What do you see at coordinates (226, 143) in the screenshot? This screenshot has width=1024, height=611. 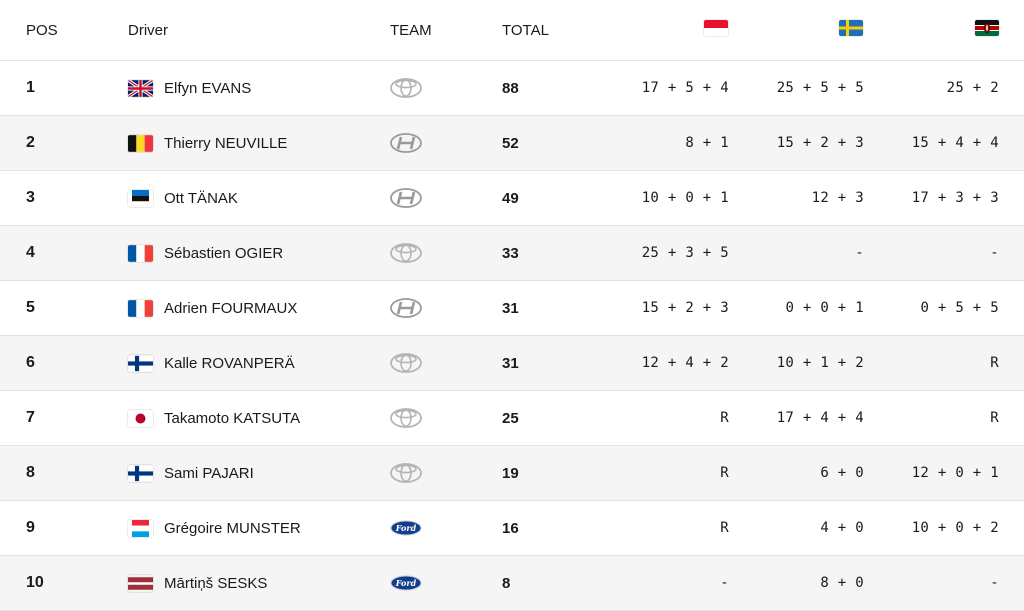 I see `driver-name: Thierry NEUVILLE` at bounding box center [226, 143].